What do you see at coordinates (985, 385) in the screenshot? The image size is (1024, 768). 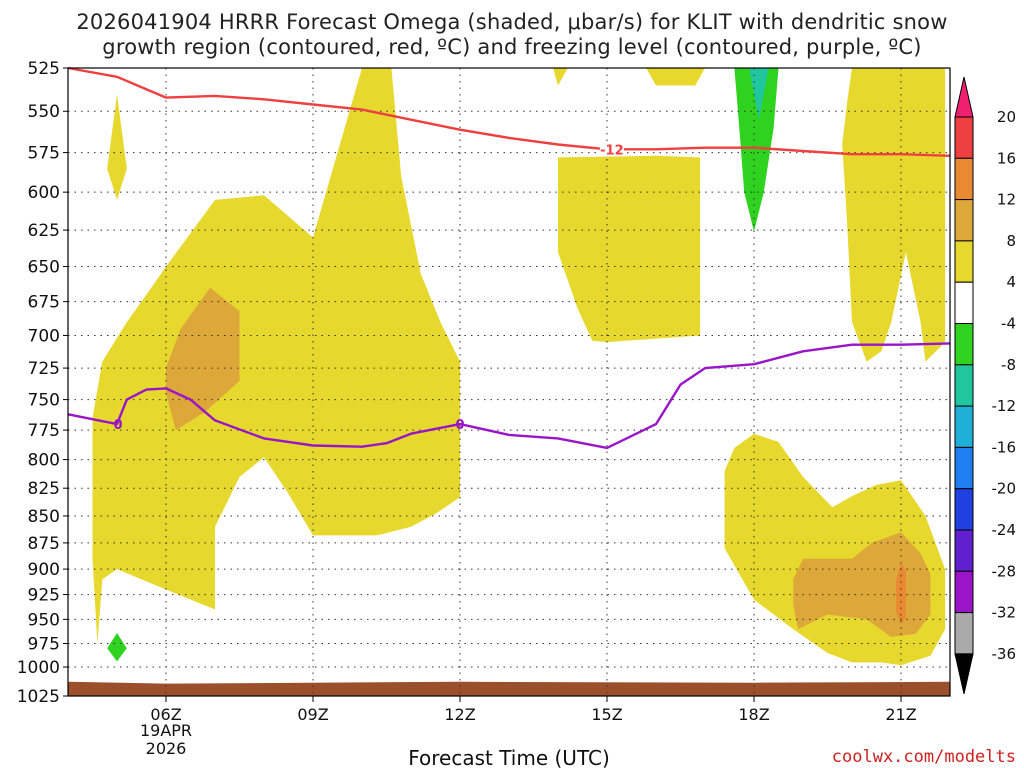 I see `colorbar: 20 16 12 8 4 -4 -8 -12 -16 -20 -24 -28 -32 -36` at bounding box center [985, 385].